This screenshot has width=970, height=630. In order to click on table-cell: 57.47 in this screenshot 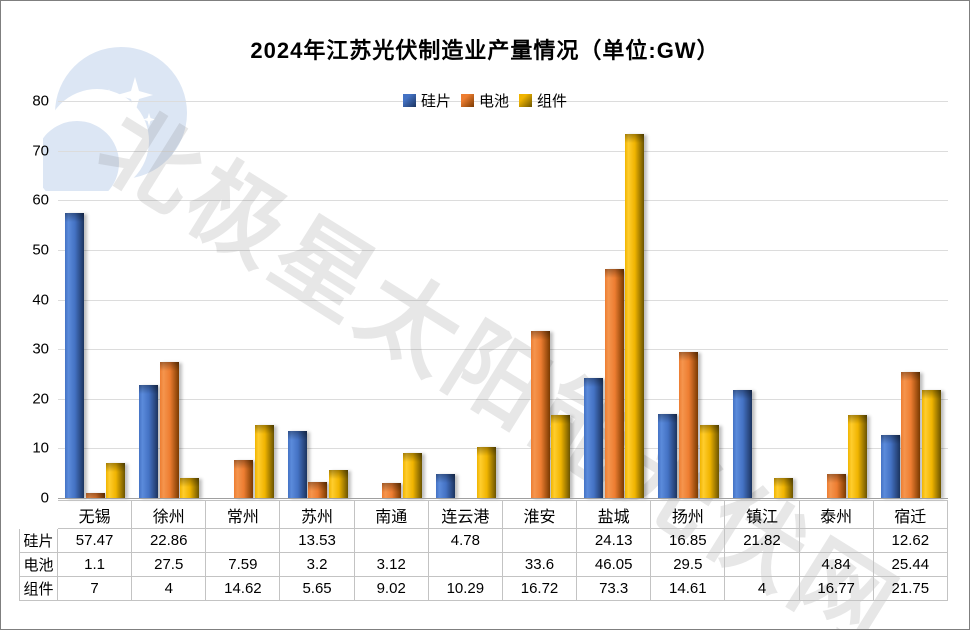, I will do `click(95, 541)`.